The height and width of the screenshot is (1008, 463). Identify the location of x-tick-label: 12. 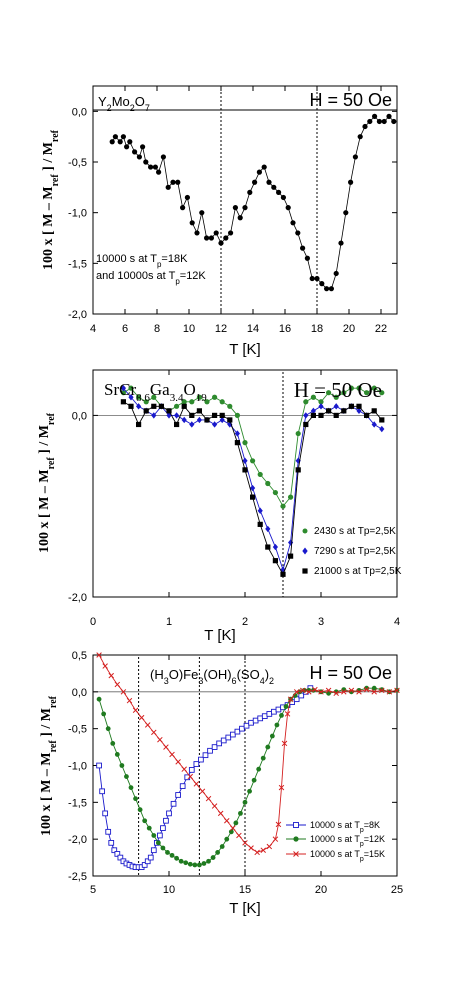
(221, 329).